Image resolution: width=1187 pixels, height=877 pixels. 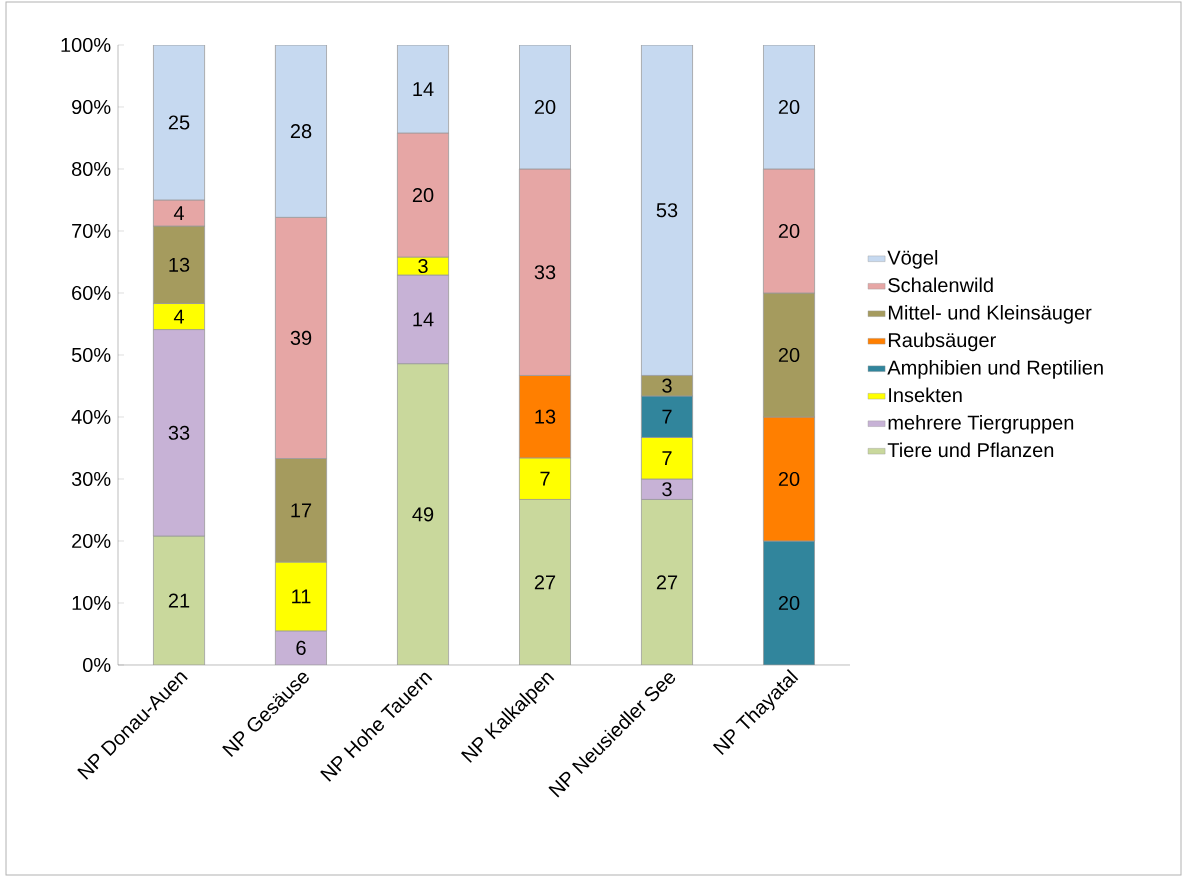 I want to click on y-tick-label: 100%, so click(x=86, y=45).